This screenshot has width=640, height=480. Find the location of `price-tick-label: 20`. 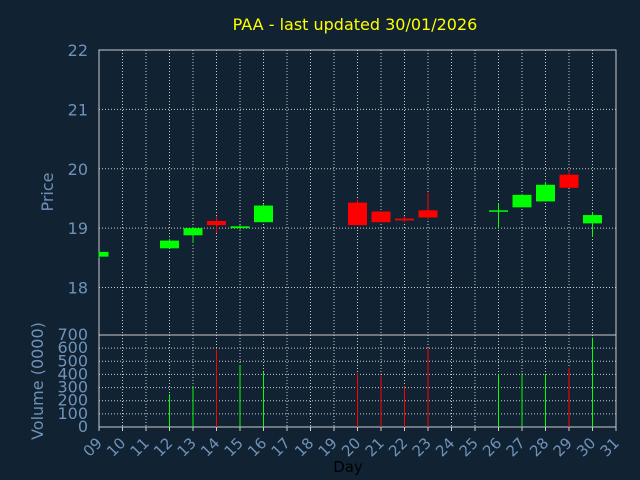

price-tick-label: 20 is located at coordinates (78, 169).